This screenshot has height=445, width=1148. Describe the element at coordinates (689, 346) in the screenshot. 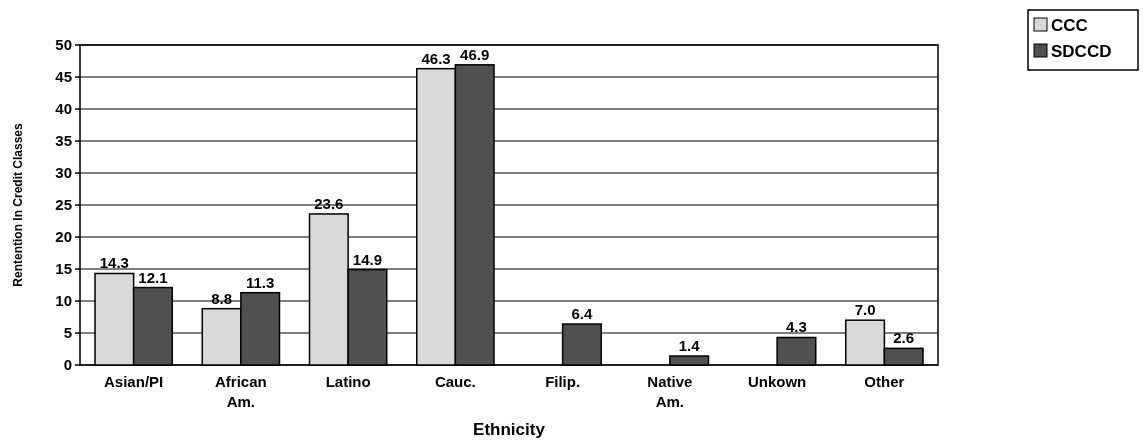

I see `data-label: 1.4` at that location.